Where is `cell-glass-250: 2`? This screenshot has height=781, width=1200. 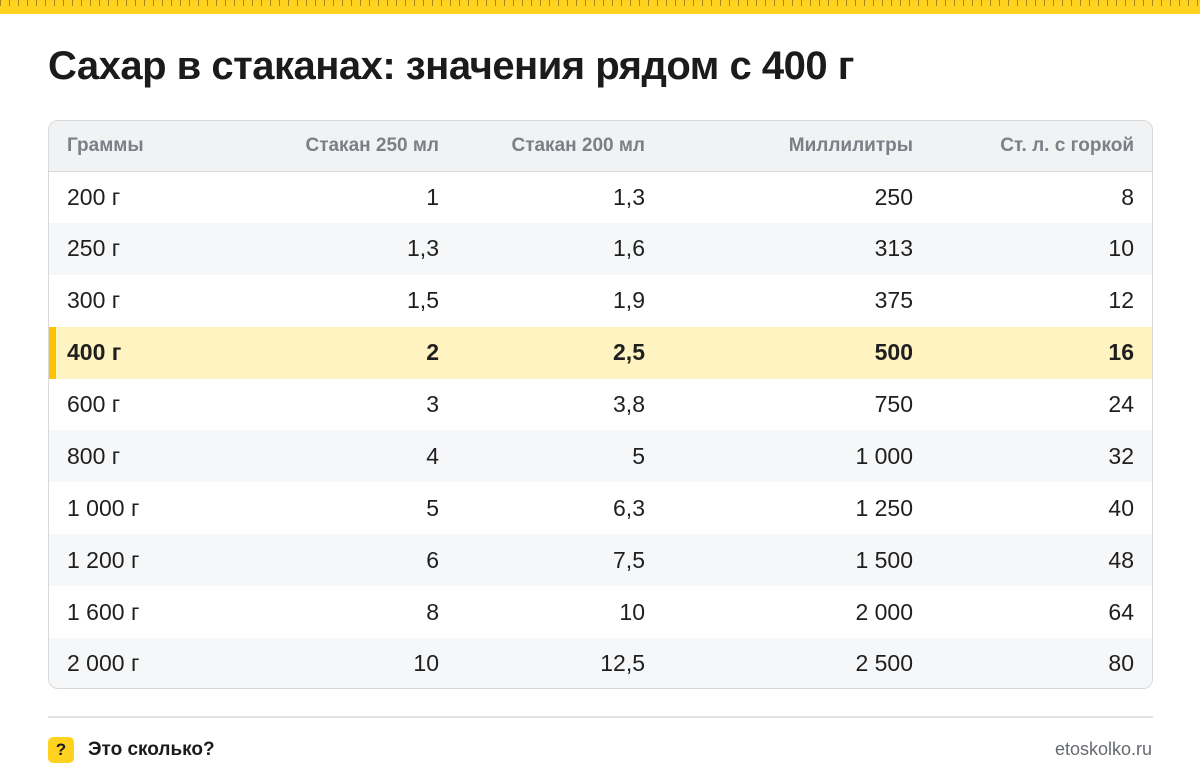
cell-glass-250: 2 is located at coordinates (432, 352).